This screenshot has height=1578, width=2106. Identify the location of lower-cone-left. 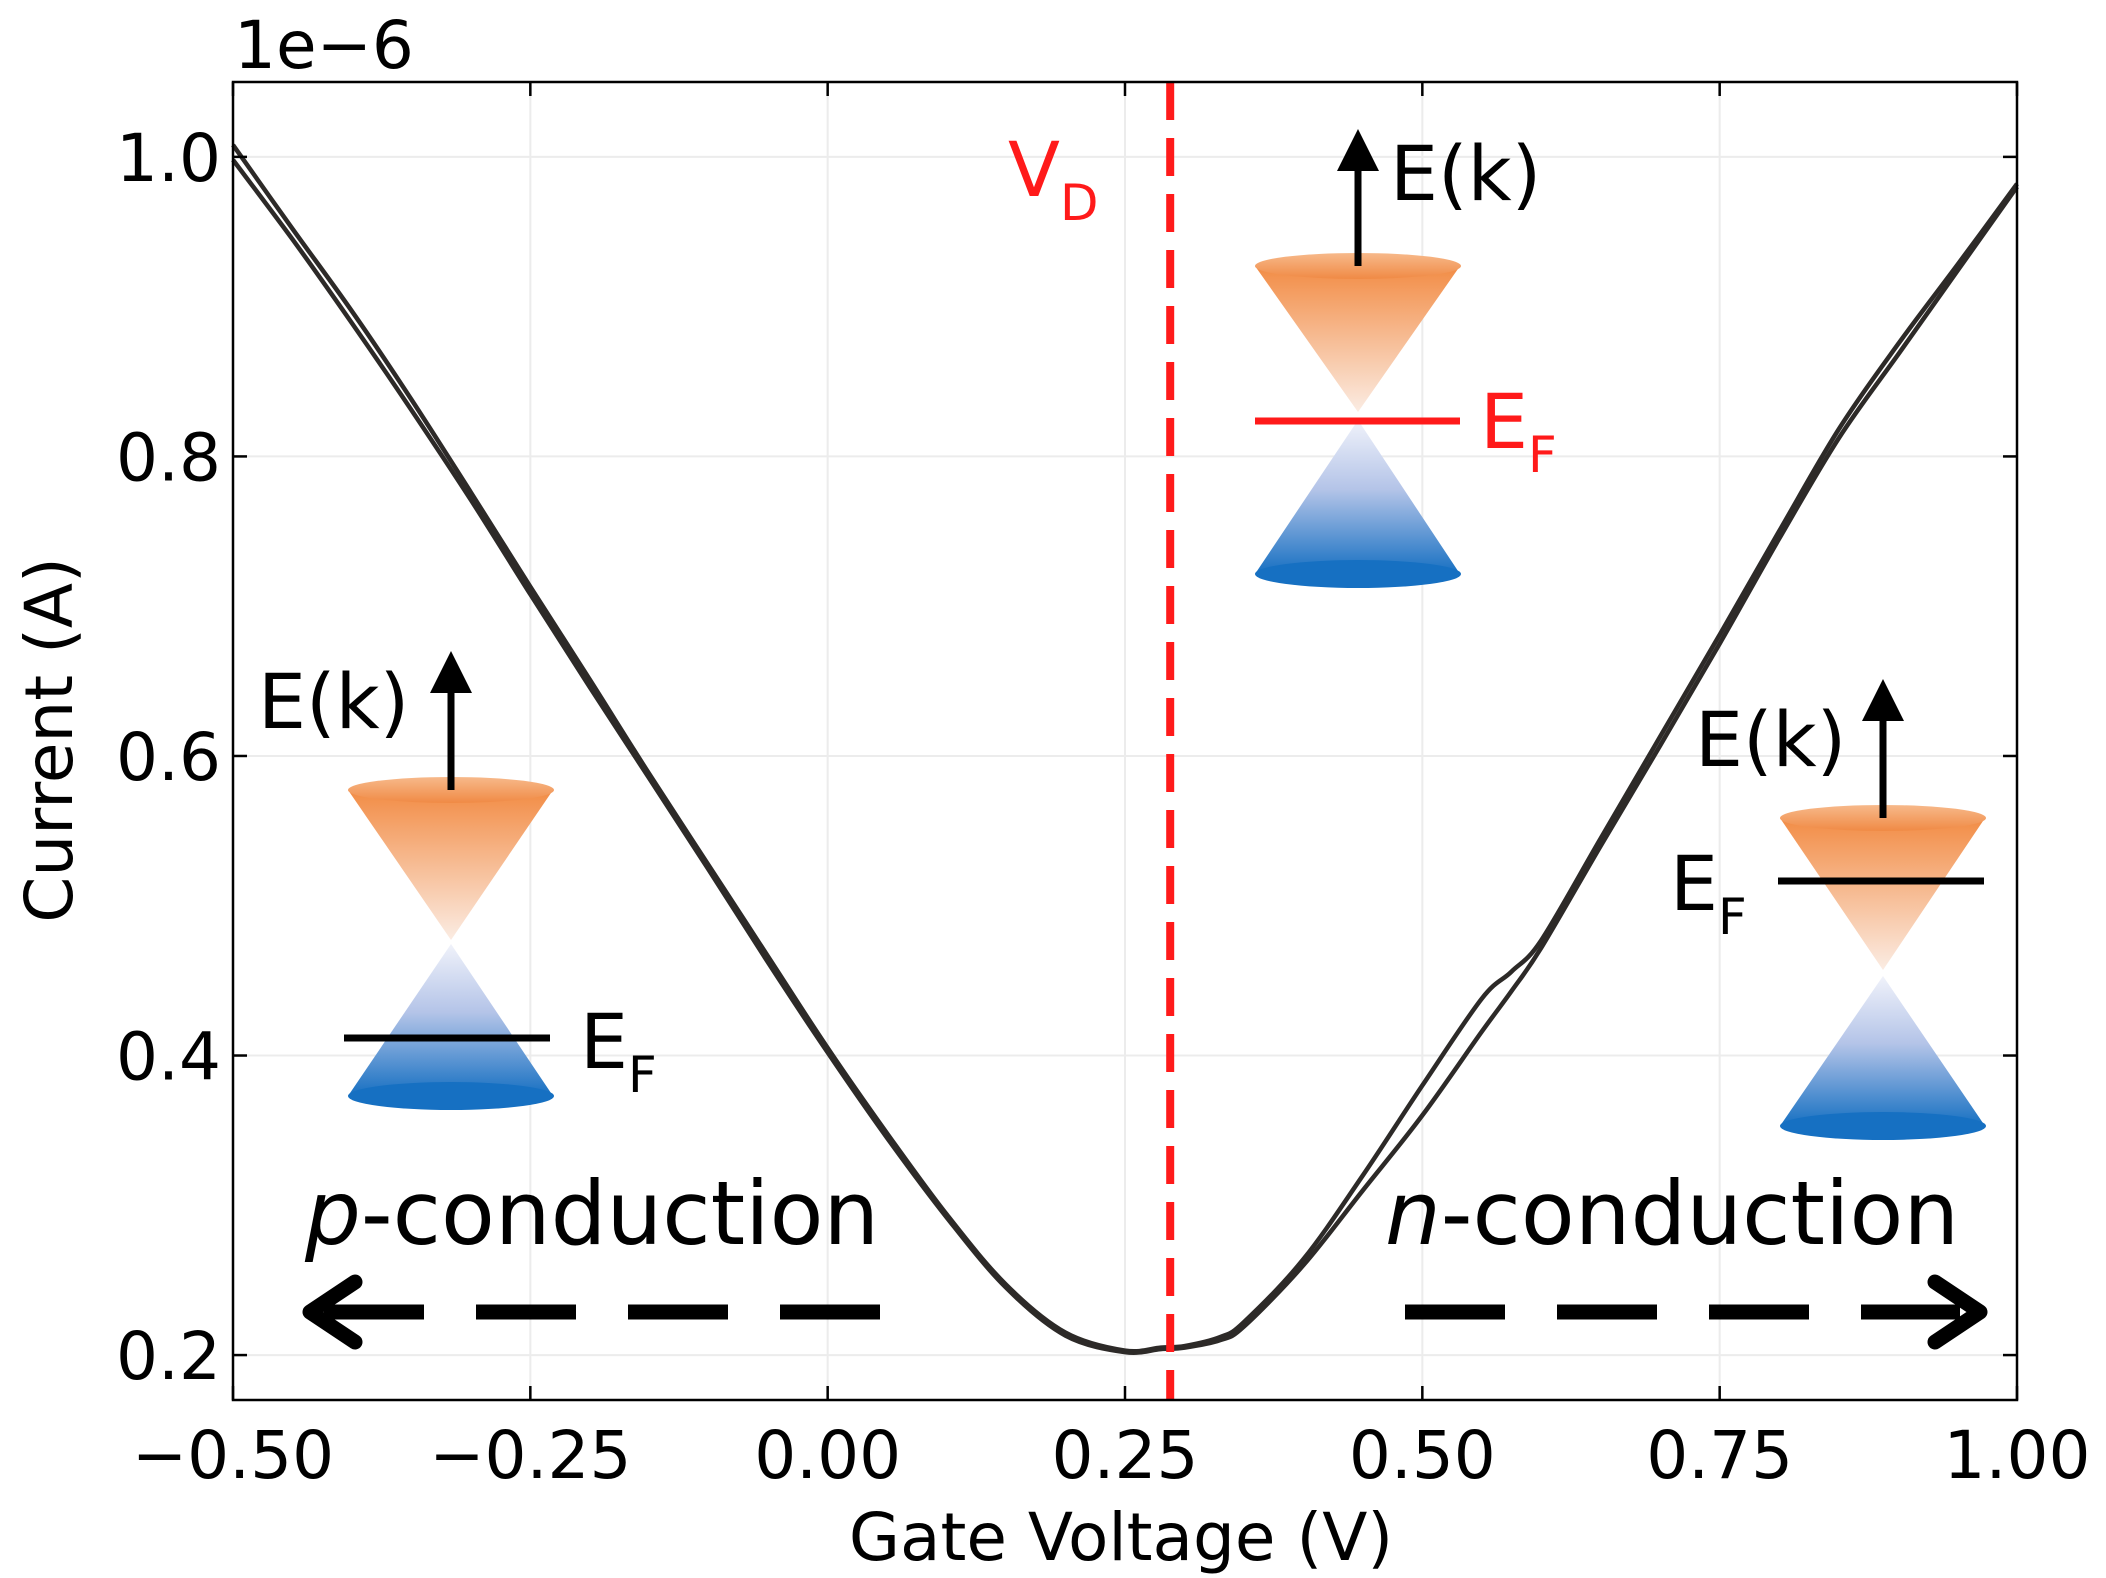
(450, 1020).